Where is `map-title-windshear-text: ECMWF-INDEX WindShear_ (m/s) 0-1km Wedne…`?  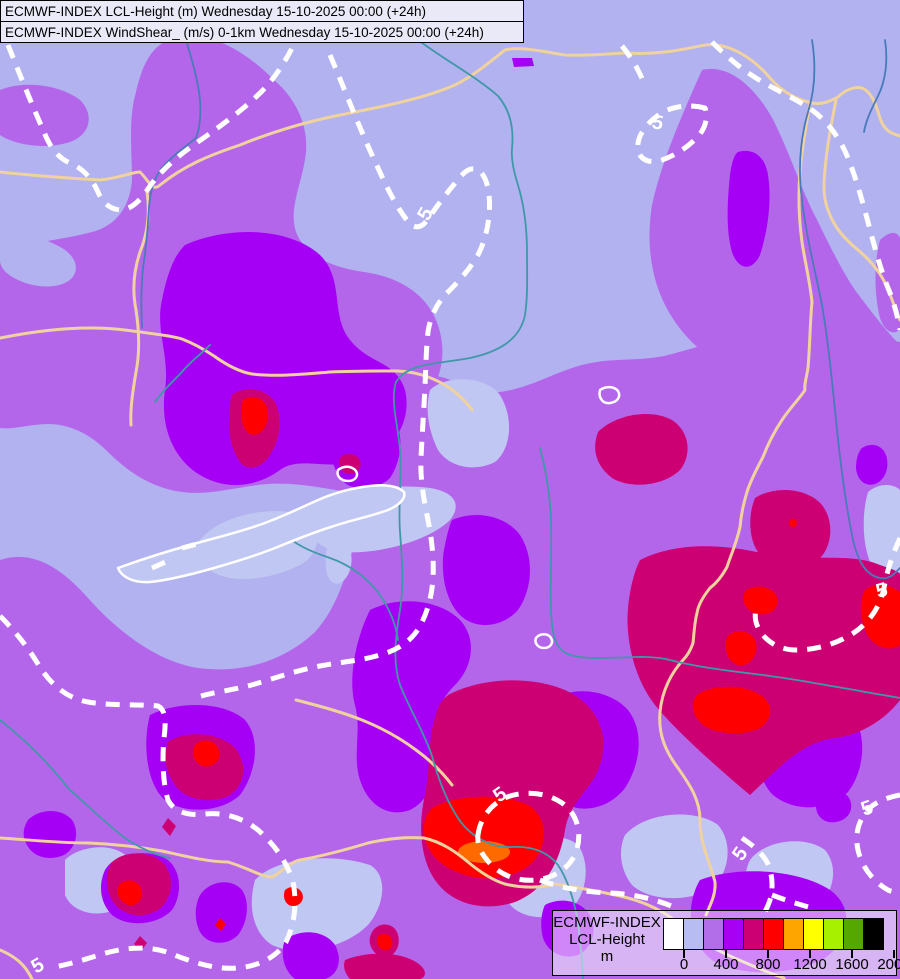
map-title-windshear-text: ECMWF-INDEX WindShear_ (m/s) 0-1km Wedne… is located at coordinates (244, 32).